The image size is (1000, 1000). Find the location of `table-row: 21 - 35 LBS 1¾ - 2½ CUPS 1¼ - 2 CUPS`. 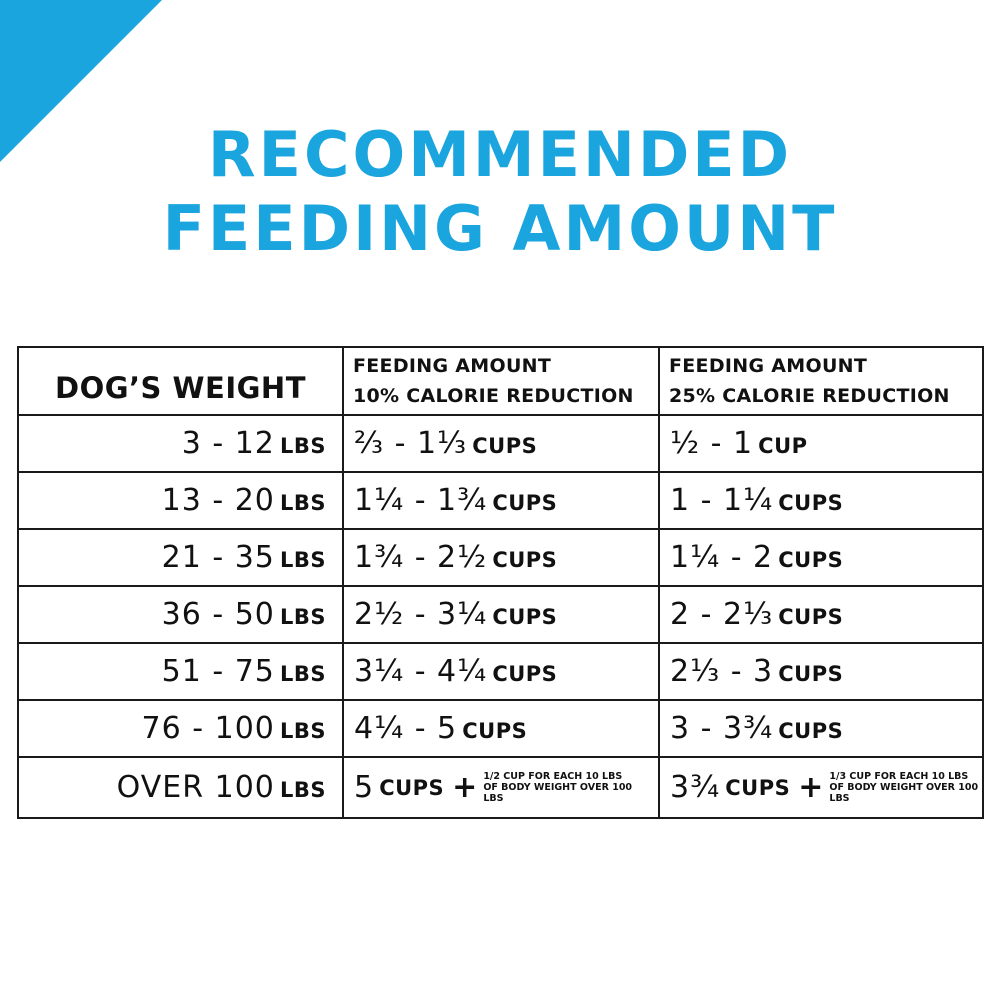

table-row: 21 - 35 LBS 1¾ - 2½ CUPS 1¼ - 2 CUPS is located at coordinates (500, 557).